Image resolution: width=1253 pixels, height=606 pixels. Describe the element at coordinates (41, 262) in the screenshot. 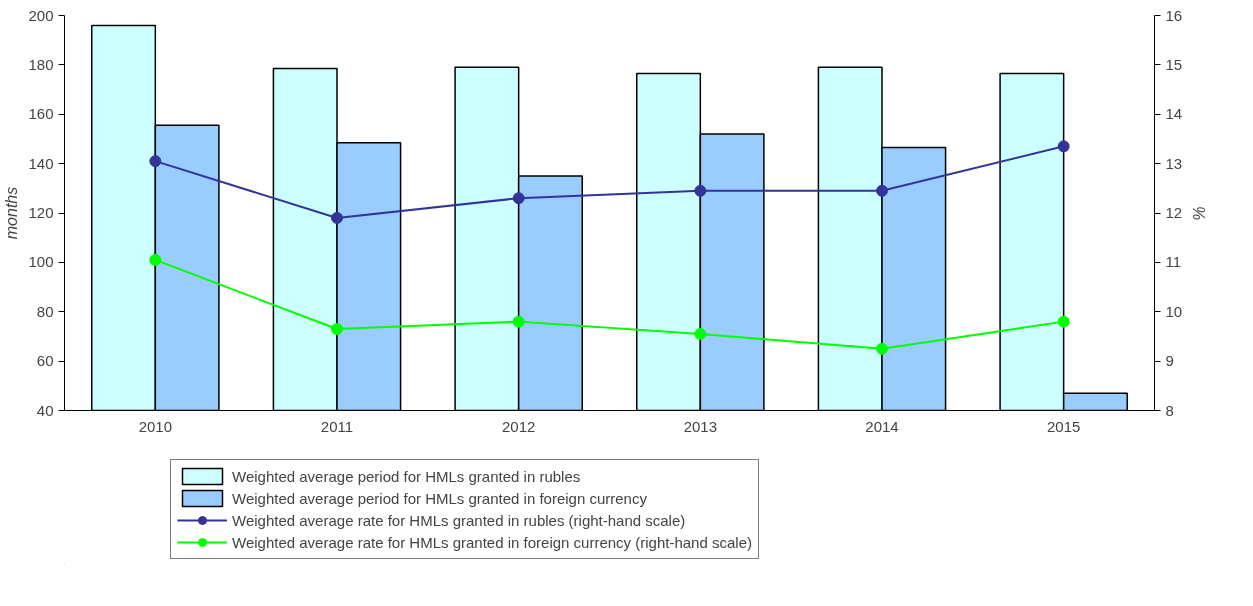

I see `y-tick-label: 100` at that location.